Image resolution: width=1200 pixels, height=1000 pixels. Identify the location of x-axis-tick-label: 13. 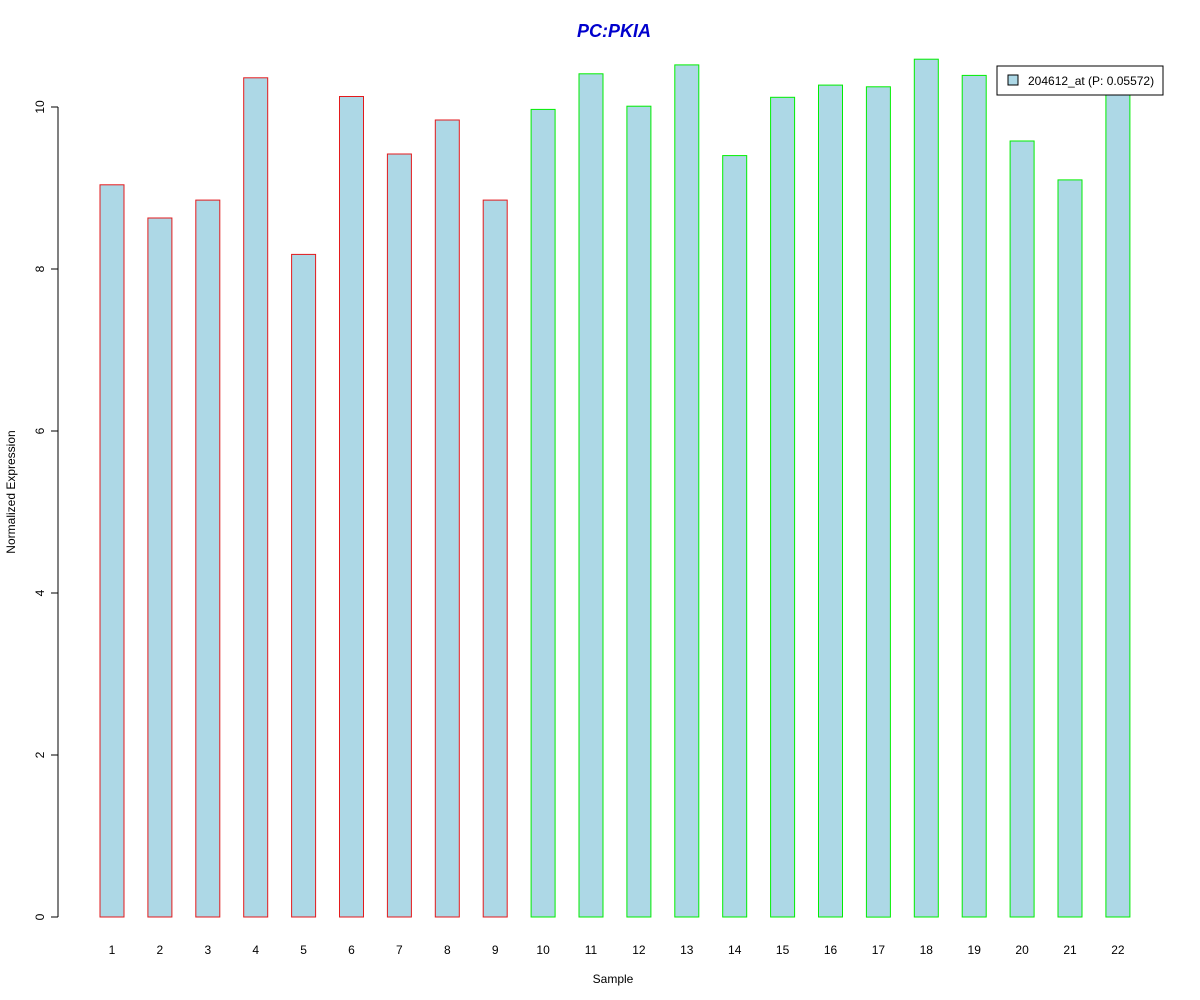
(687, 950).